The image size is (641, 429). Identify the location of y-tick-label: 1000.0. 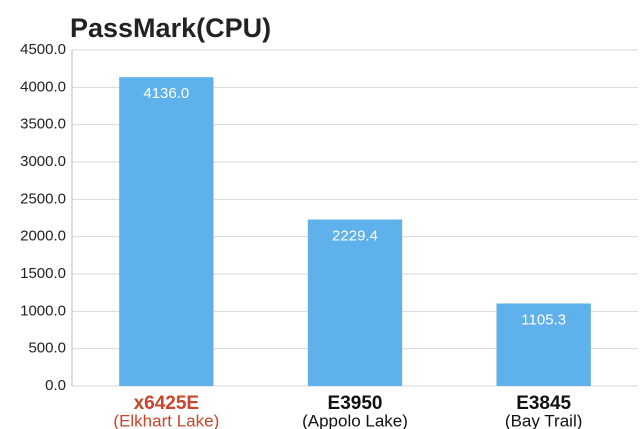
(43, 310).